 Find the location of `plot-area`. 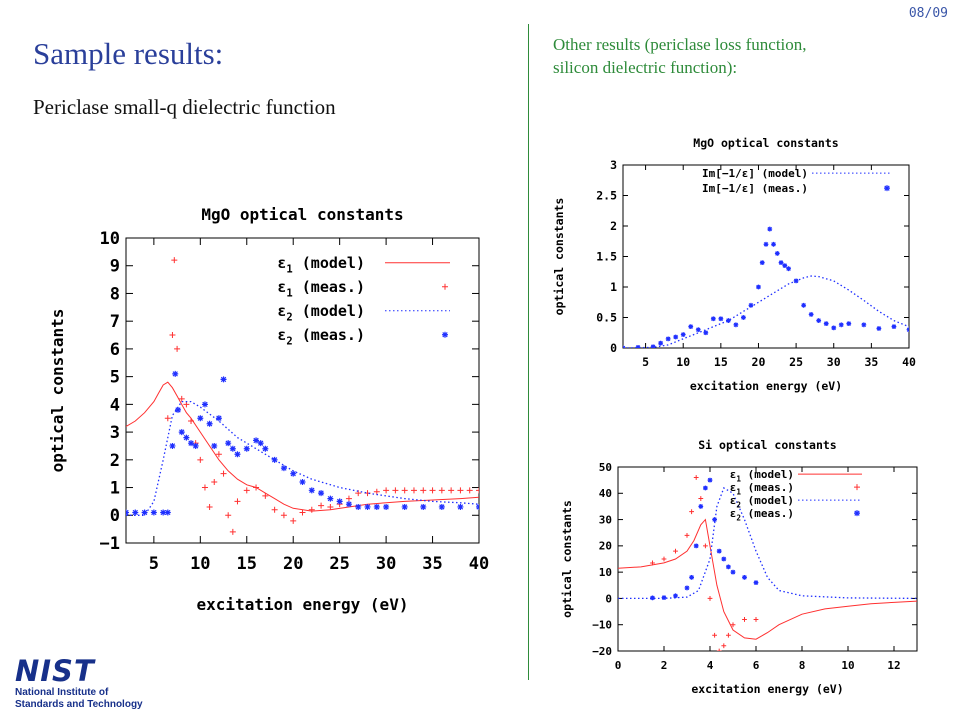

plot-area is located at coordinates (766, 287).